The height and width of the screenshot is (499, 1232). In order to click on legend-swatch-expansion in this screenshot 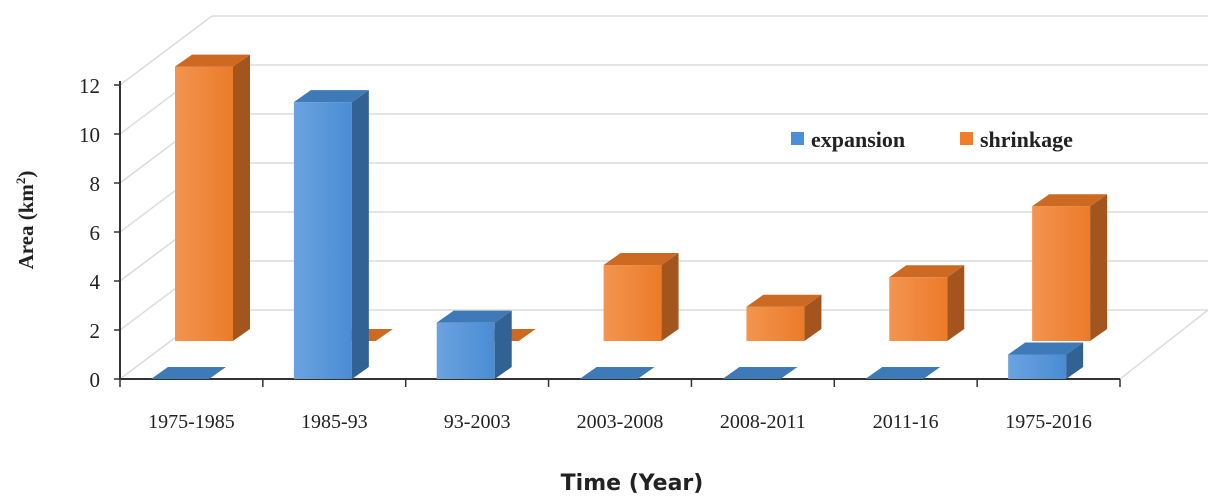, I will do `click(797, 138)`.